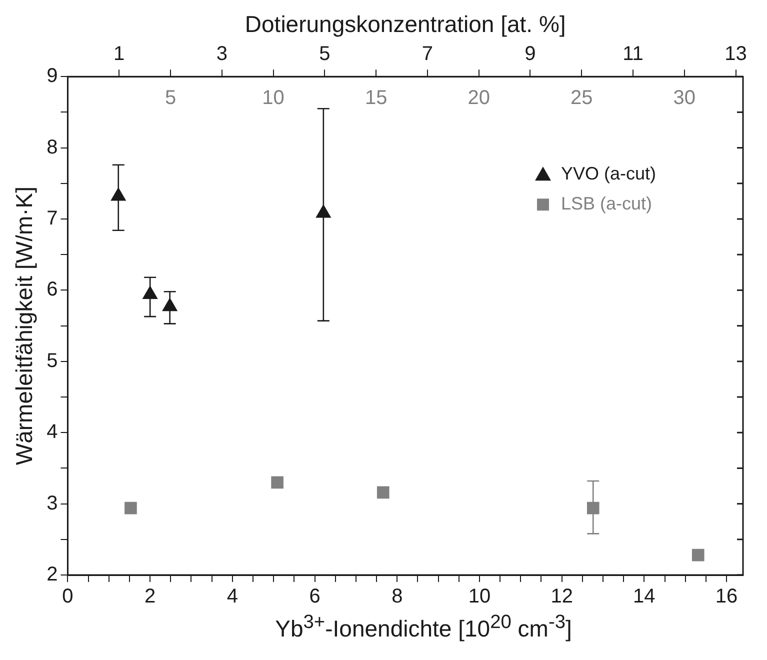 The height and width of the screenshot is (660, 767). What do you see at coordinates (405, 24) in the screenshot?
I see `x2-axis-title: Dotierungskonzentration [at. %]` at bounding box center [405, 24].